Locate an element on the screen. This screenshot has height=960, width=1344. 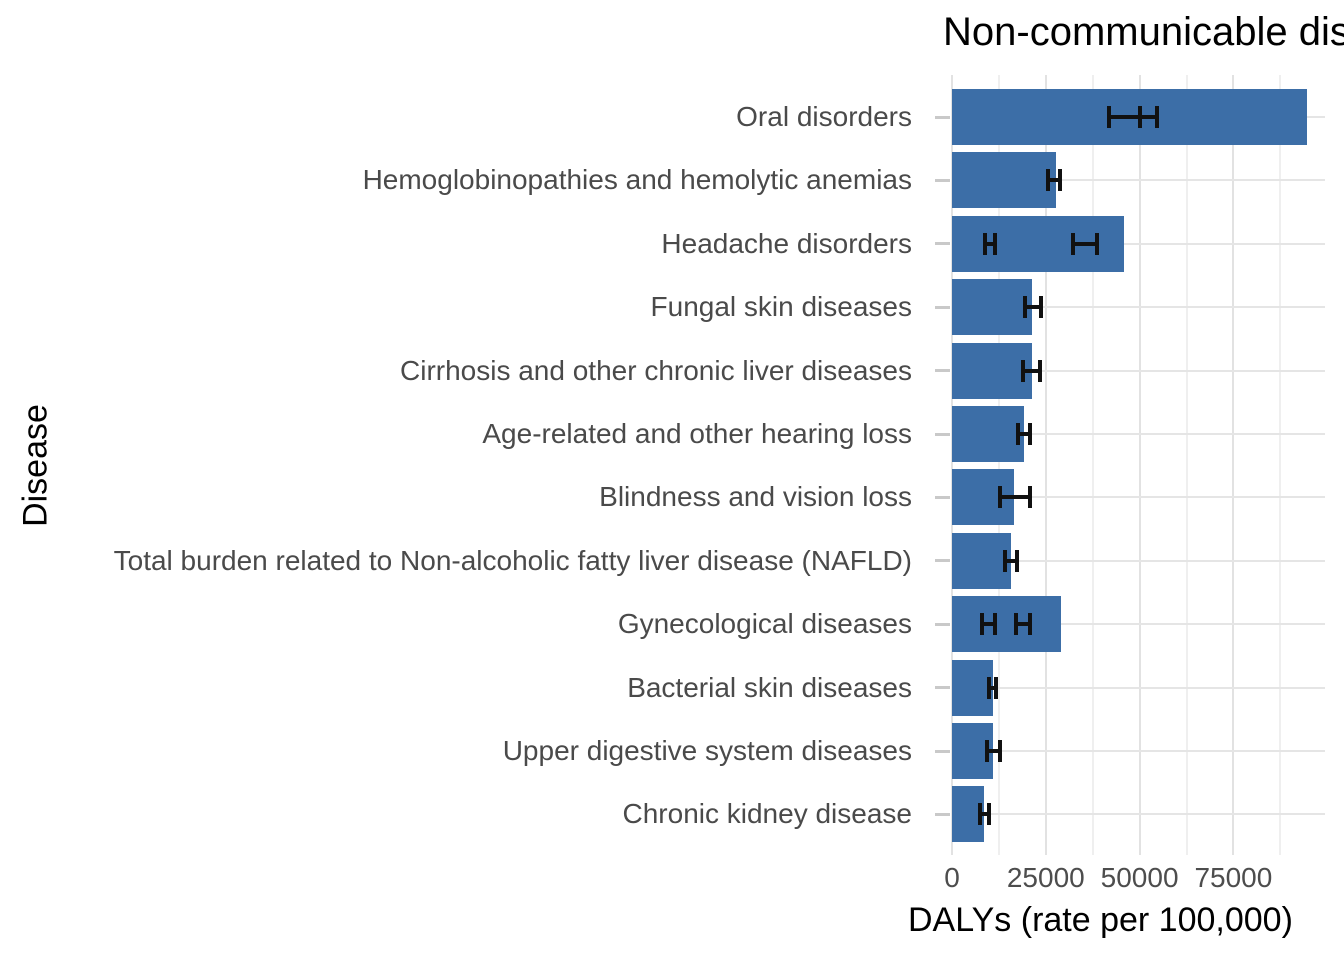
x-axis-tick-label: 0 is located at coordinates (952, 877).